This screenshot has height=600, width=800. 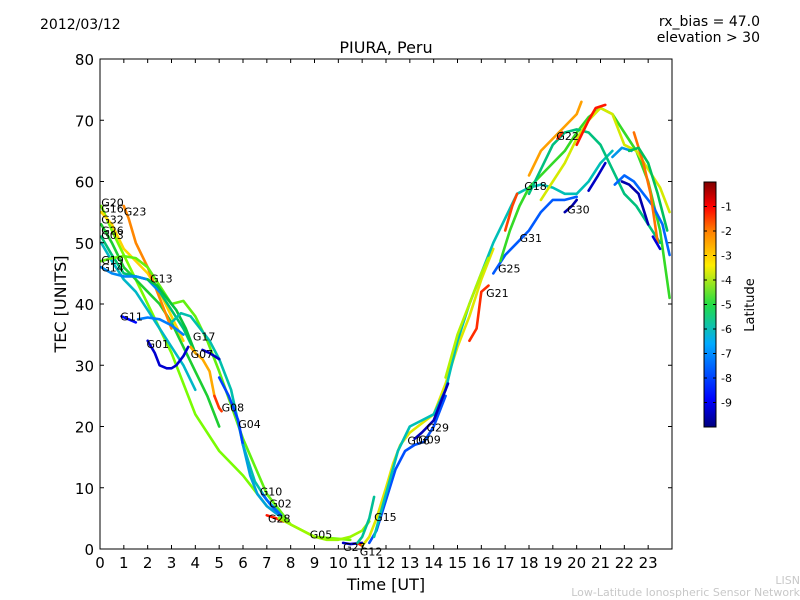 I want to click on series-g18b, so click(x=594, y=186).